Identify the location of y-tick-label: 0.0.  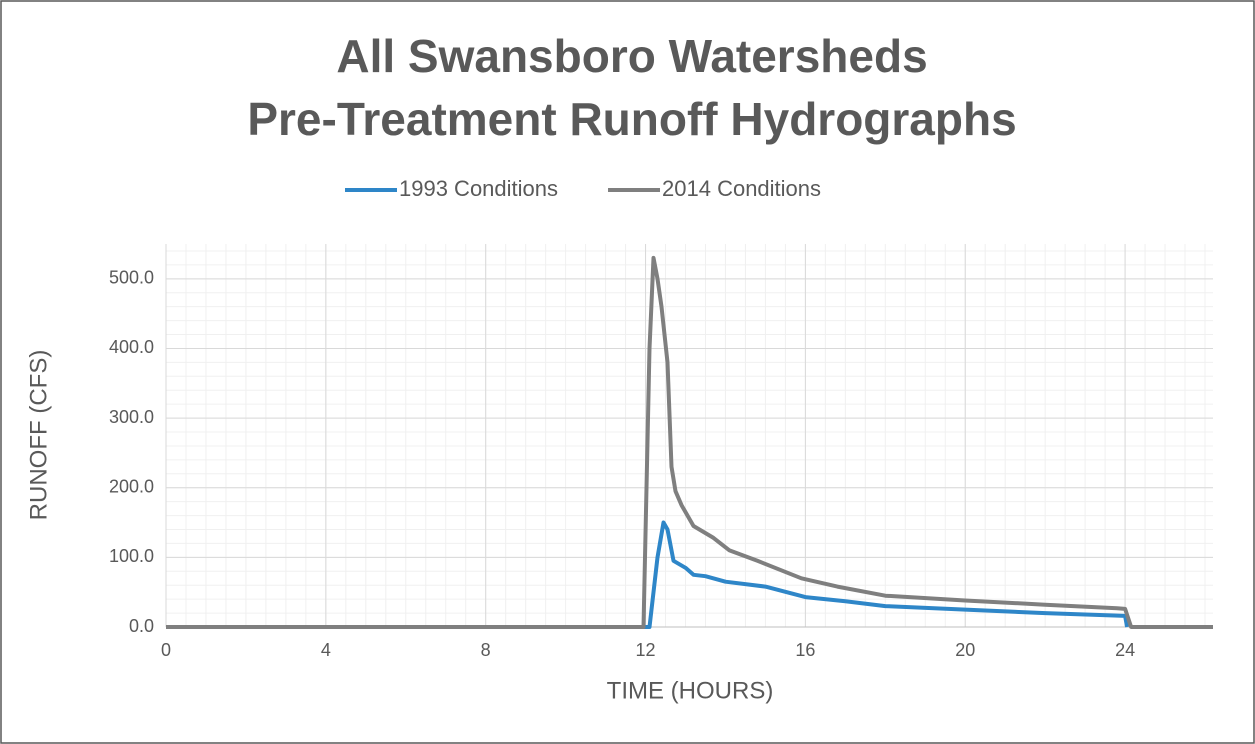
(141, 626).